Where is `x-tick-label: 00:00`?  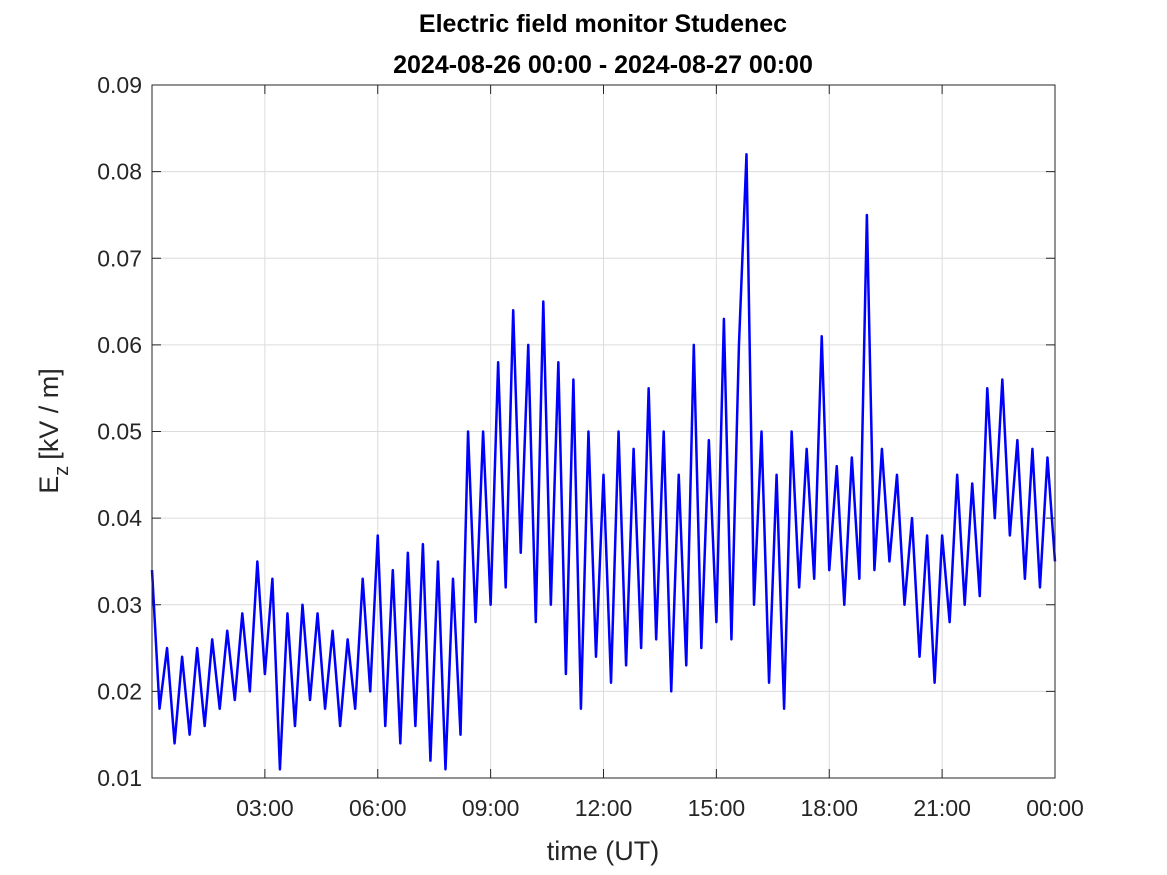 x-tick-label: 00:00 is located at coordinates (1055, 808).